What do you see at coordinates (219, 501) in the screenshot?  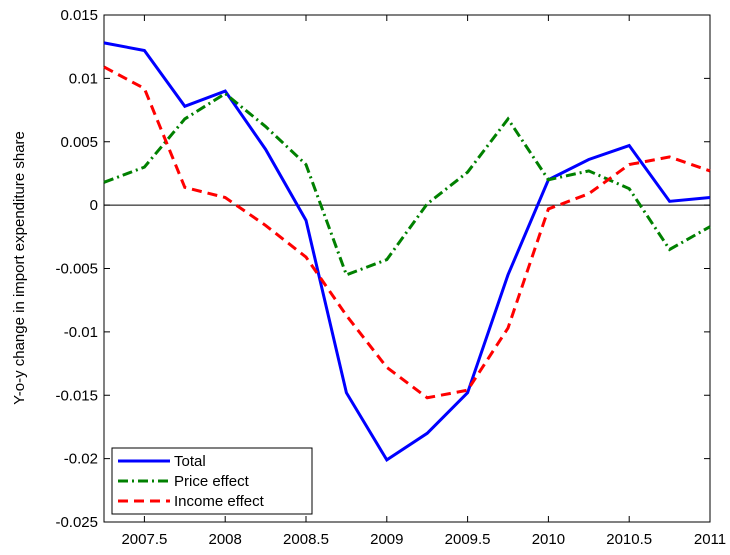 I see `legend-label: Income effect` at bounding box center [219, 501].